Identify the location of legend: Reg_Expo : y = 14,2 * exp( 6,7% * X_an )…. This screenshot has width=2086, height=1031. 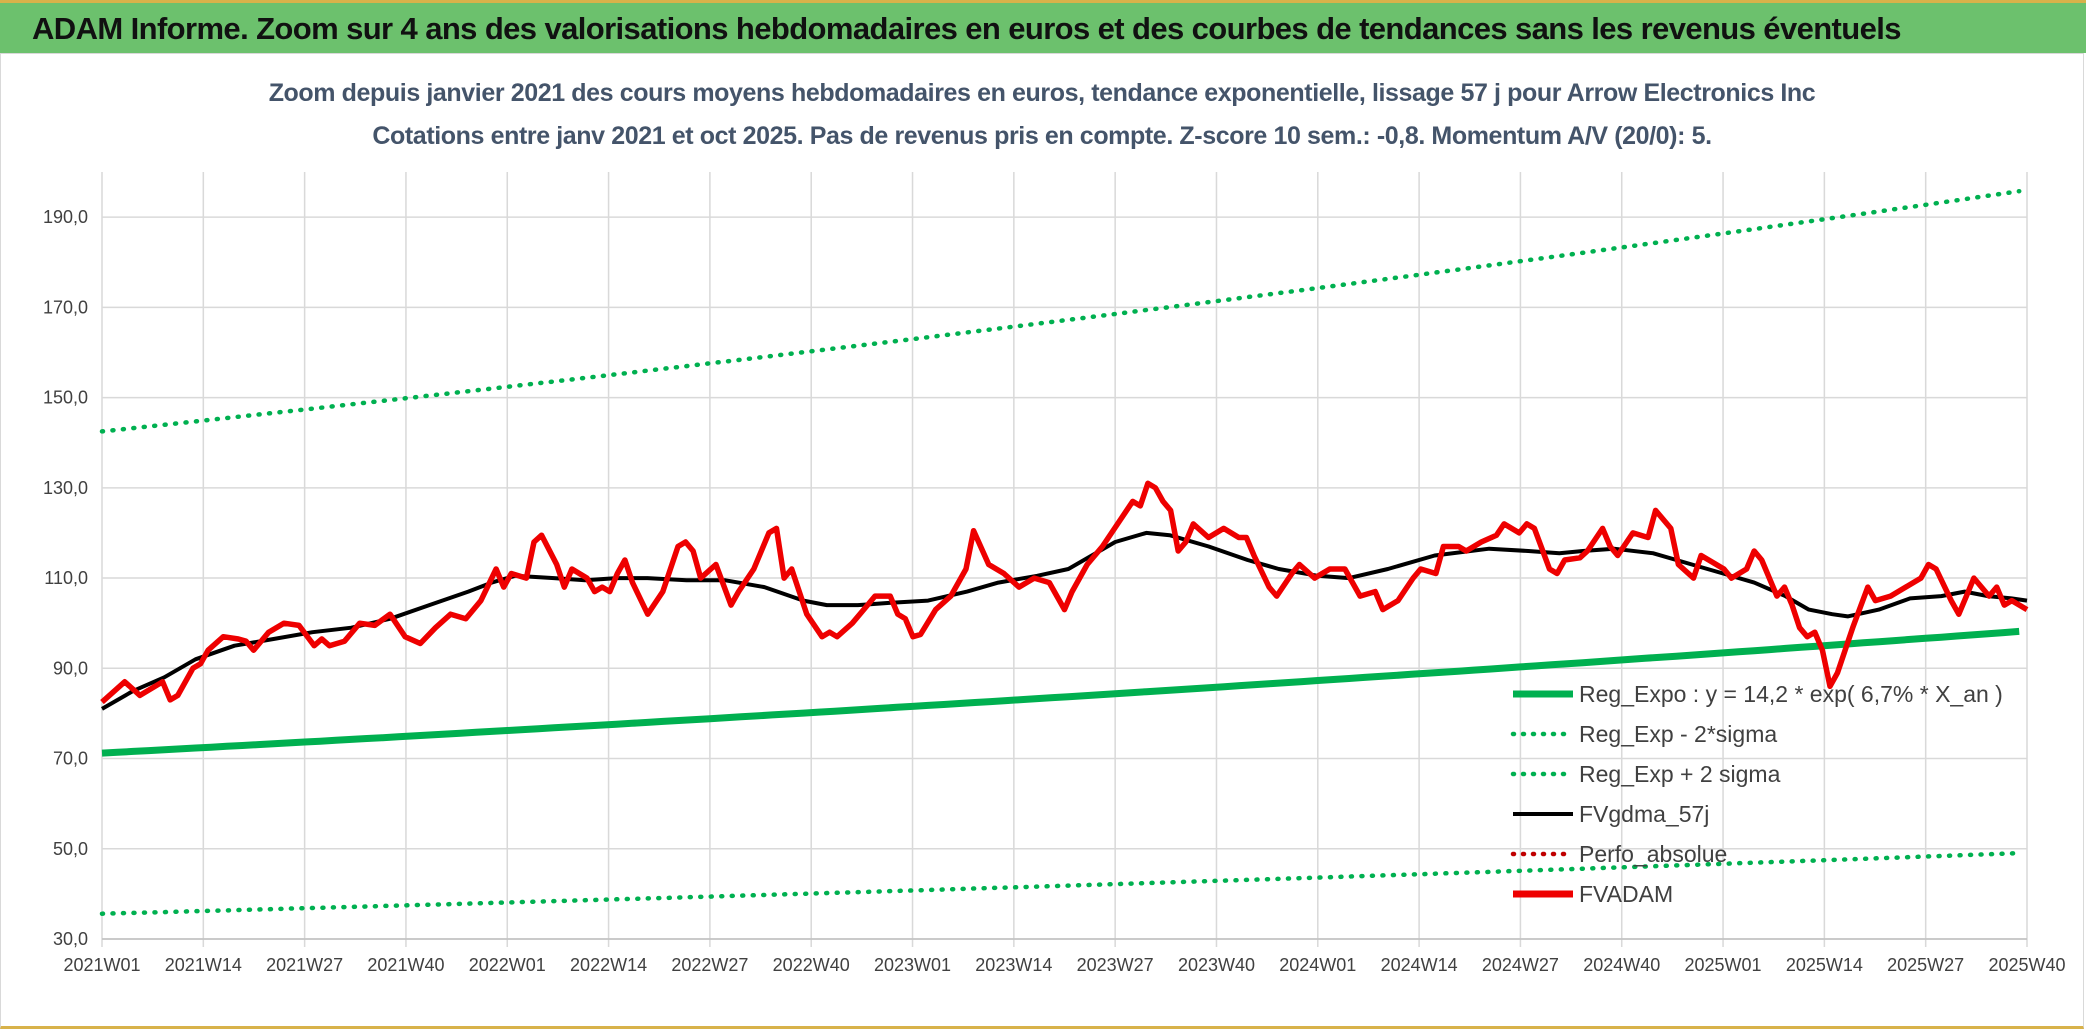
(1756, 794).